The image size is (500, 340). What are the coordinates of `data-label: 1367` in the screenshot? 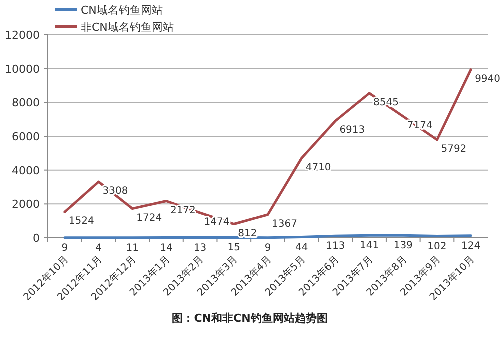 It's located at (285, 224).